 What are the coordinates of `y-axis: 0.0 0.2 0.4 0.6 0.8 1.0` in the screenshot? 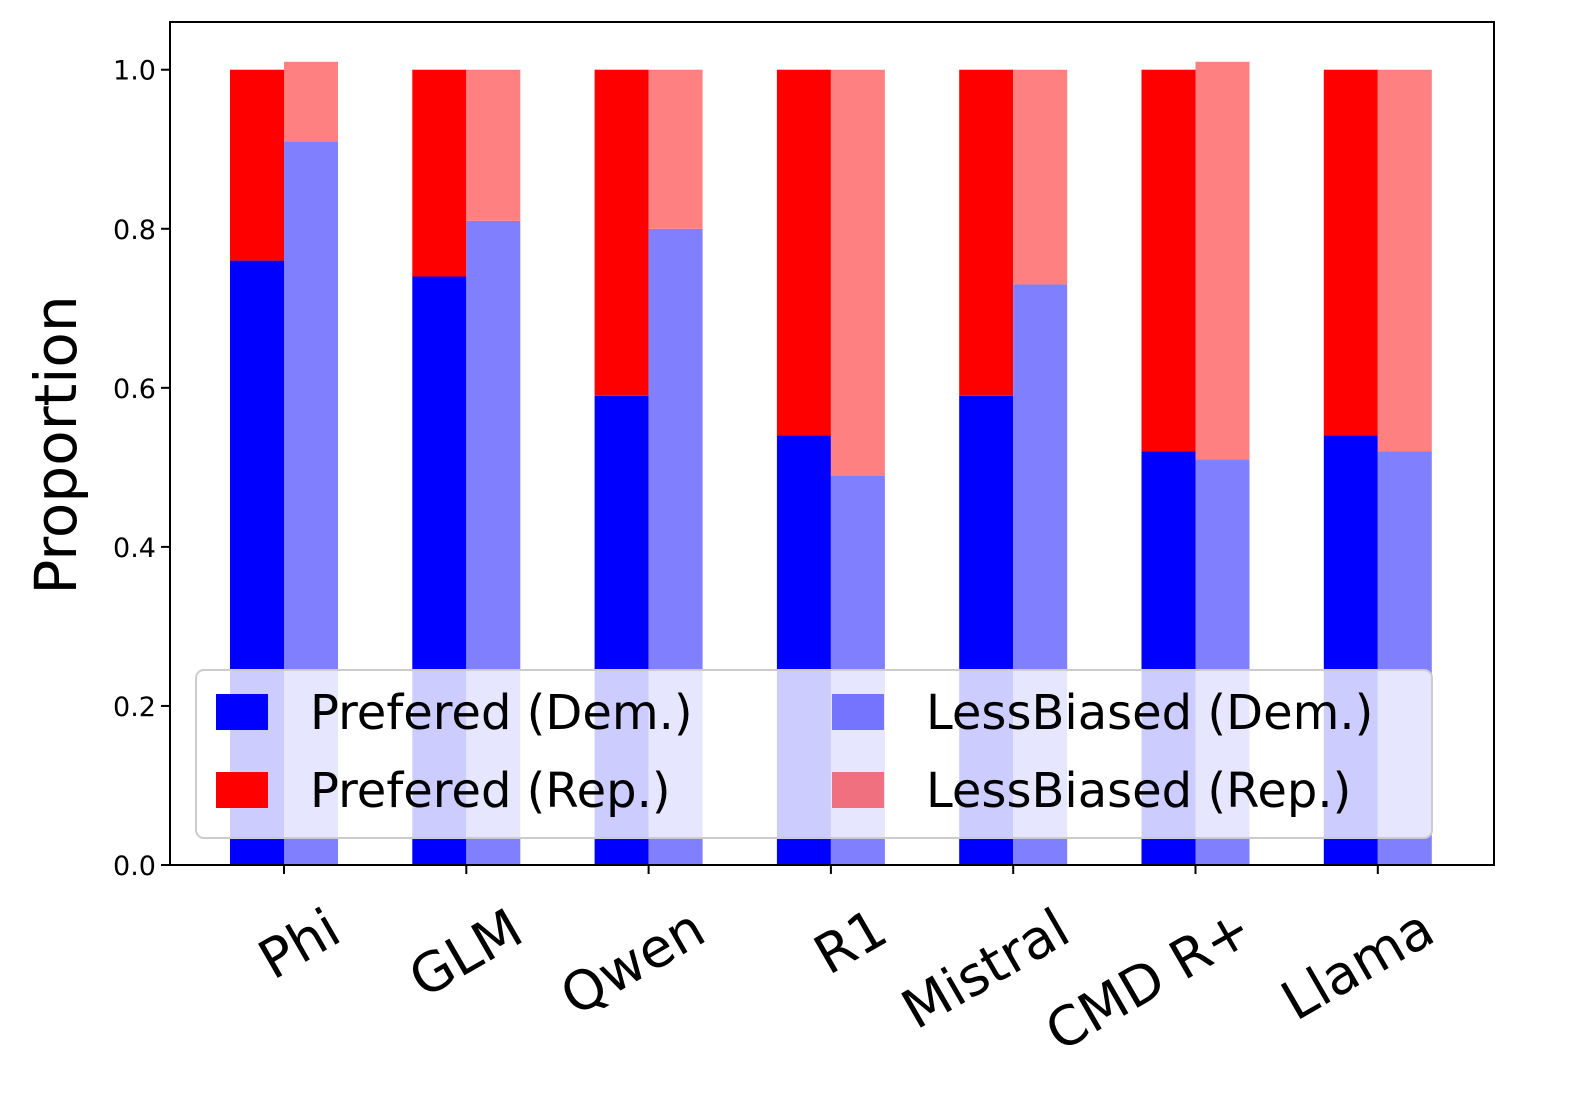 It's located at (141, 469).